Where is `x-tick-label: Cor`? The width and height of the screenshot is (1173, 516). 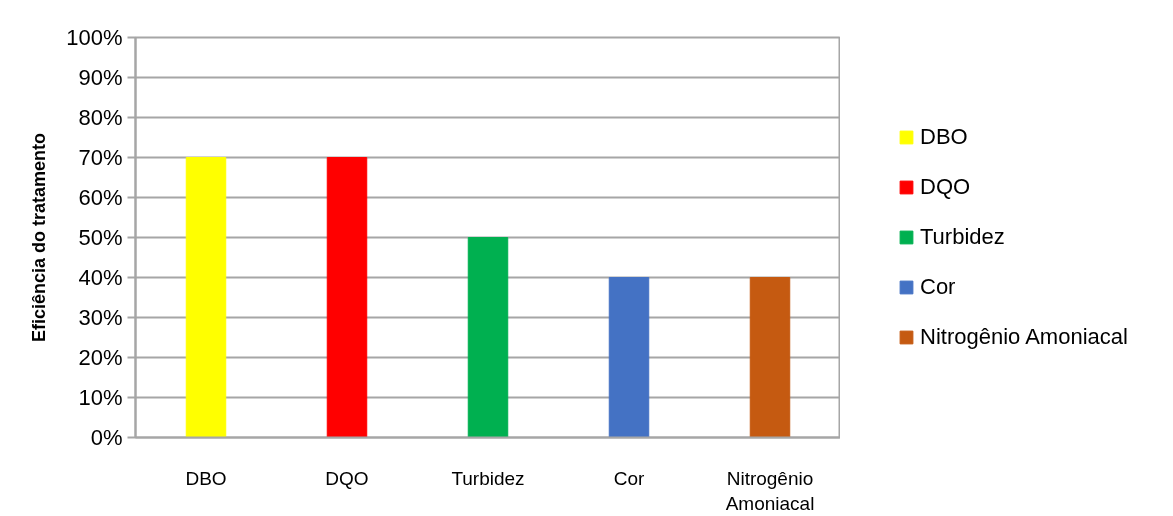
x-tick-label: Cor is located at coordinates (629, 478).